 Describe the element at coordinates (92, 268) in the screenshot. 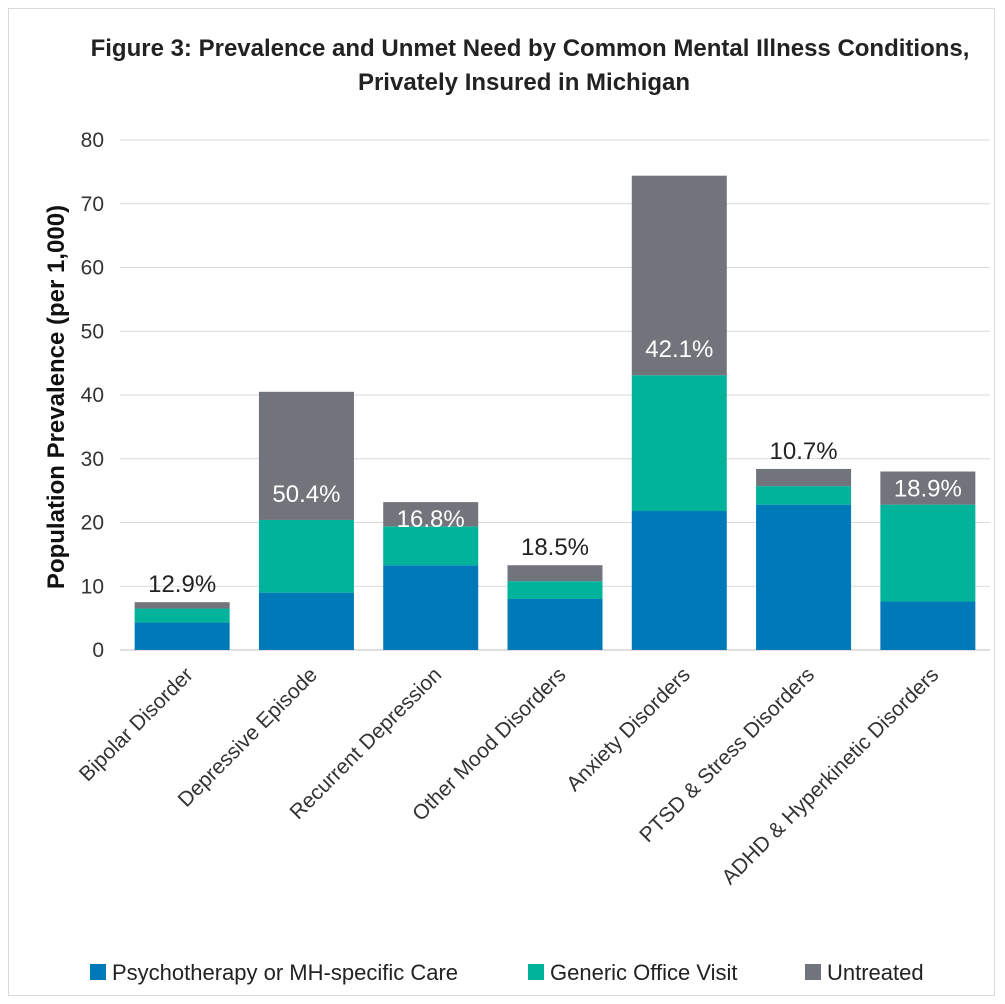

I see `y-tick-label: 60` at that location.